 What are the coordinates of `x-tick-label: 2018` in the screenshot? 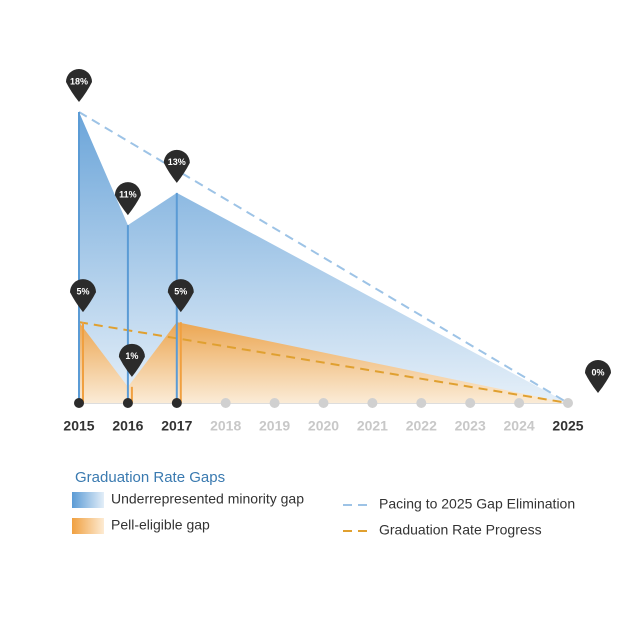 It's located at (225, 426).